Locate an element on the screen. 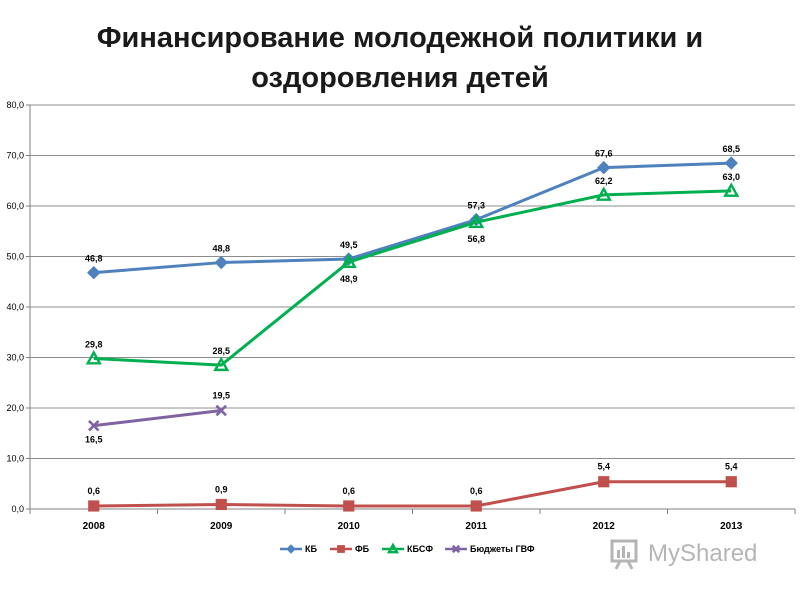 The height and width of the screenshot is (600, 800). y-tick-label: 0,0 is located at coordinates (17, 509).